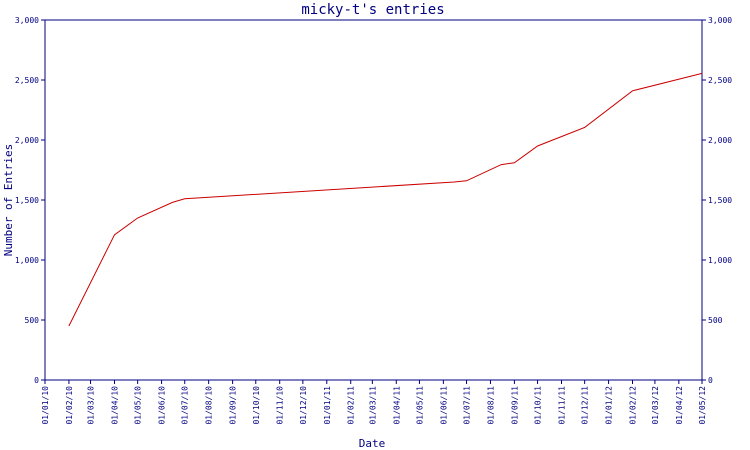 The width and height of the screenshot is (750, 450). Describe the element at coordinates (162, 405) in the screenshot. I see `x-tick-label: 01/06/10` at that location.